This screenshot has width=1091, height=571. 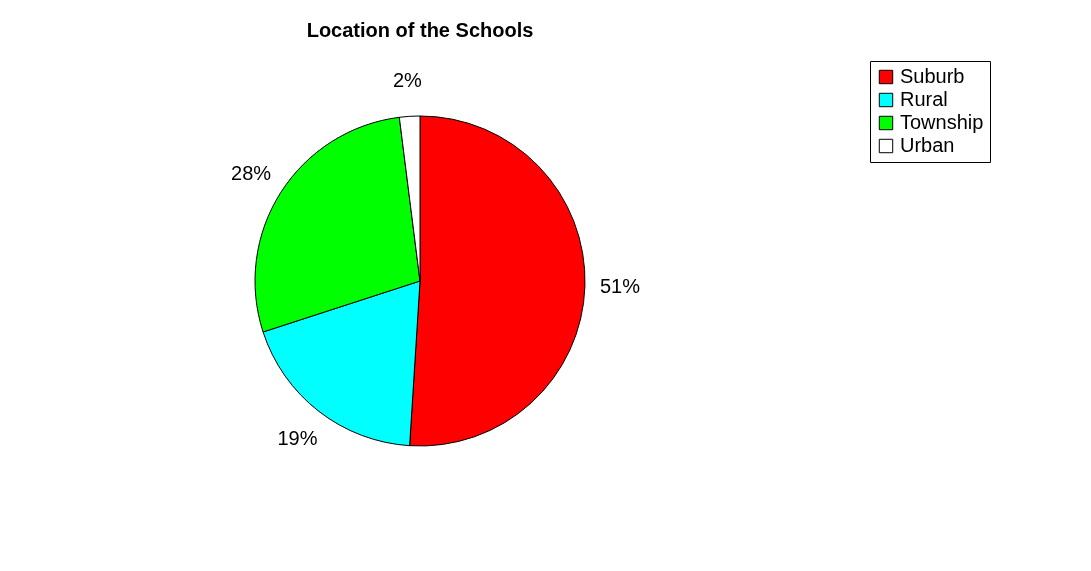 I want to click on legend-label: Township, so click(x=942, y=122).